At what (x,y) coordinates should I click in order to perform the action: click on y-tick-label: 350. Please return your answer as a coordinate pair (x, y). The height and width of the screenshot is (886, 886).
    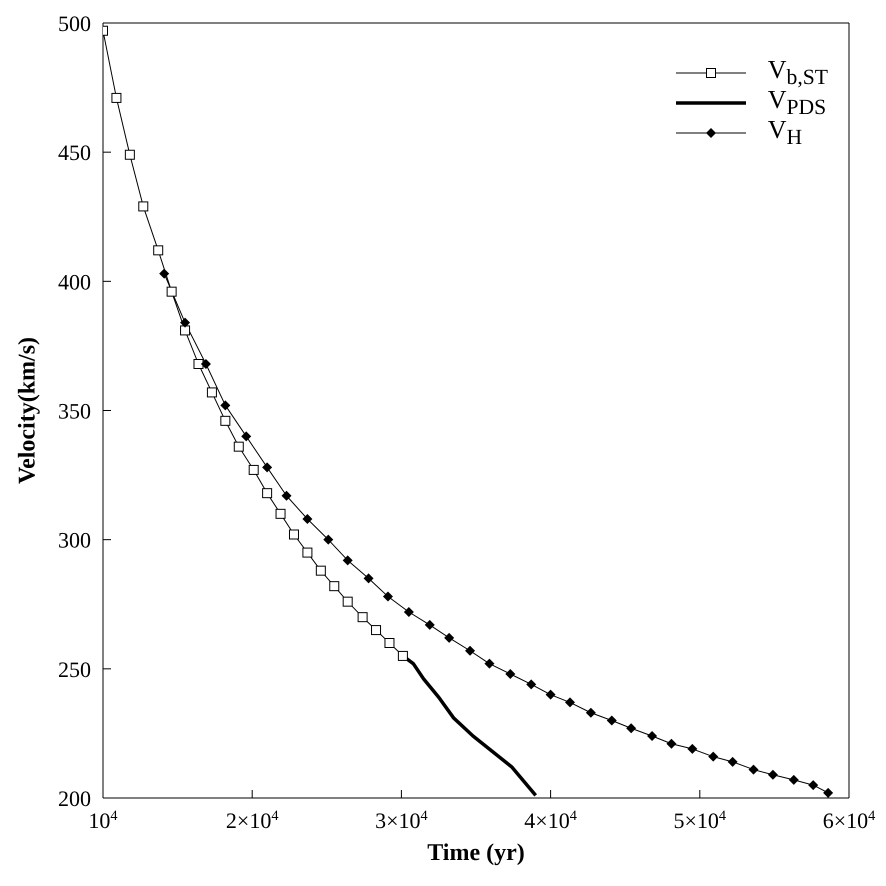
    Looking at the image, I should click on (74, 411).